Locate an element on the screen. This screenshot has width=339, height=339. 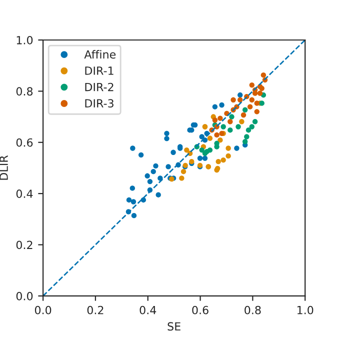
legend-label: Affine is located at coordinates (100, 54).